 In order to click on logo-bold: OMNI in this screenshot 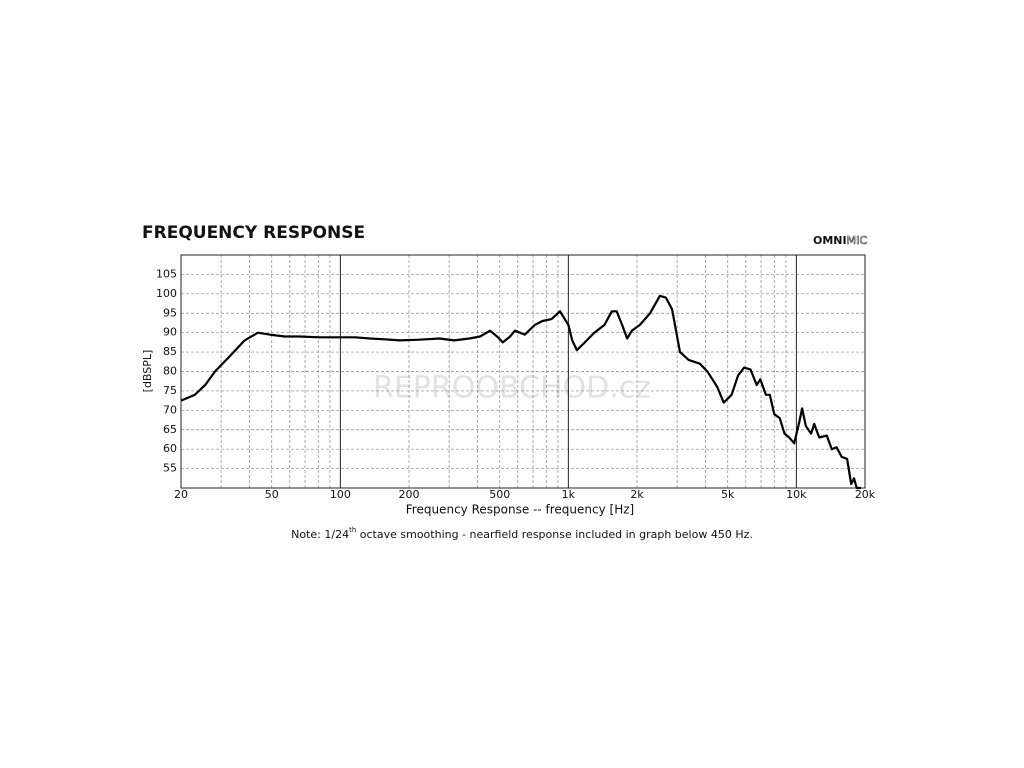, I will do `click(830, 240)`.